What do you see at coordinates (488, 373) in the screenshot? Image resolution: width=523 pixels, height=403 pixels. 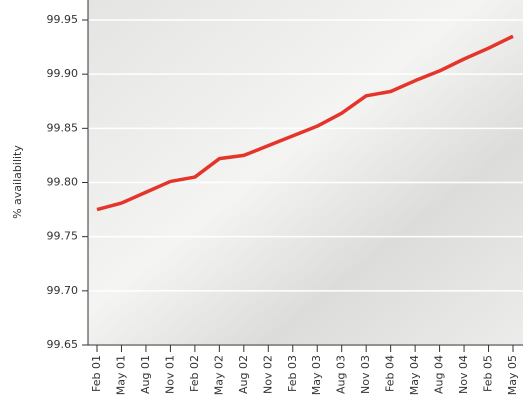 I see `x-tick-label: Feb 05` at bounding box center [488, 373].